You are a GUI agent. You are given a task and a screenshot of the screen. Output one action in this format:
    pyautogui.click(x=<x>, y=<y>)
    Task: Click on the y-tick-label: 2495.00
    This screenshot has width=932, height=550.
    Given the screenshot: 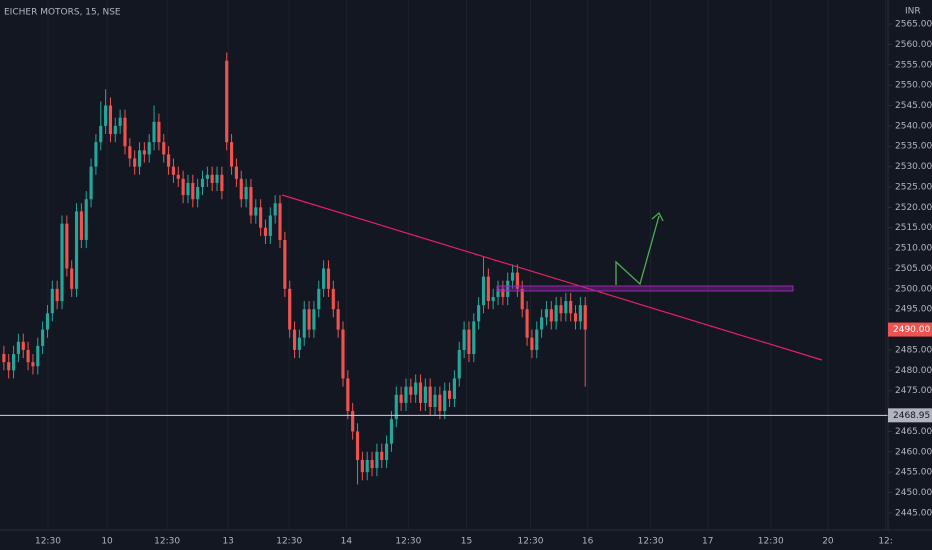 What is the action you would take?
    pyautogui.click(x=913, y=310)
    